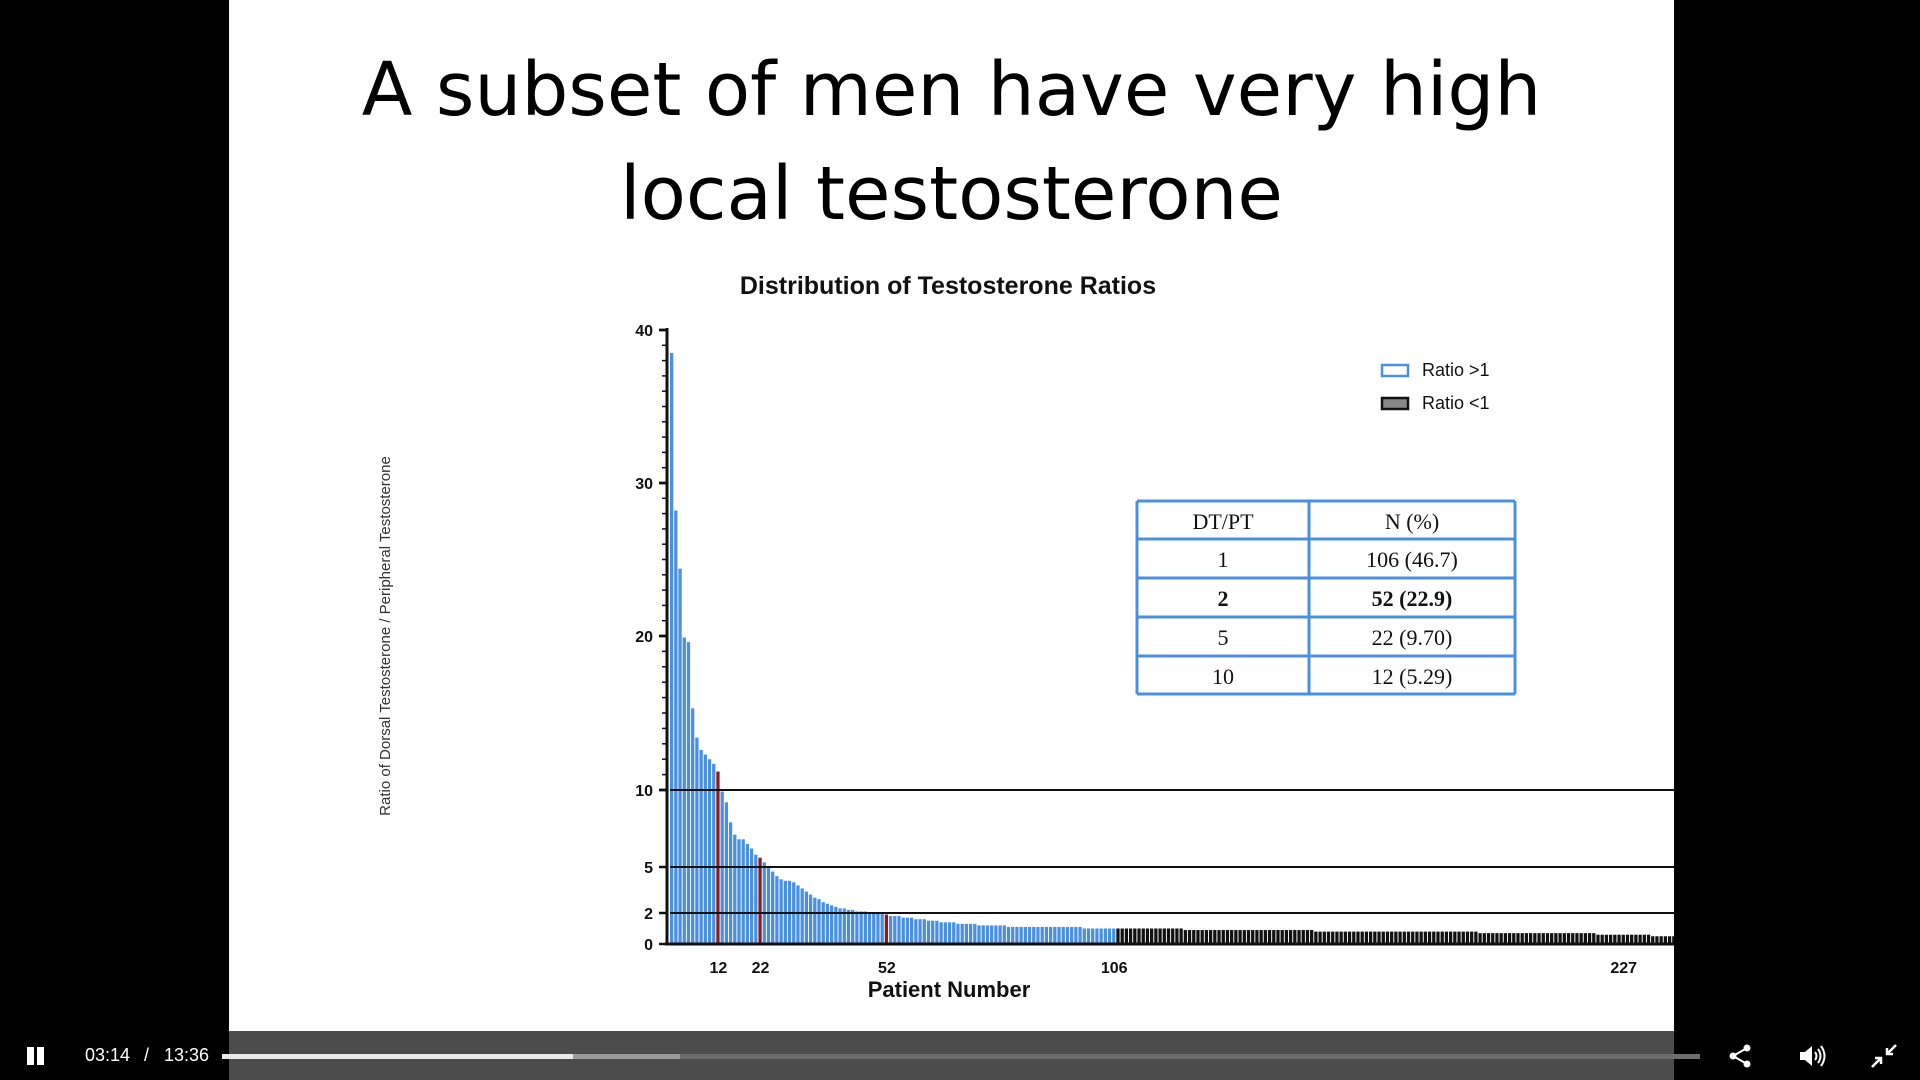 This screenshot has width=1920, height=1080. I want to click on share-button, so click(1740, 1056).